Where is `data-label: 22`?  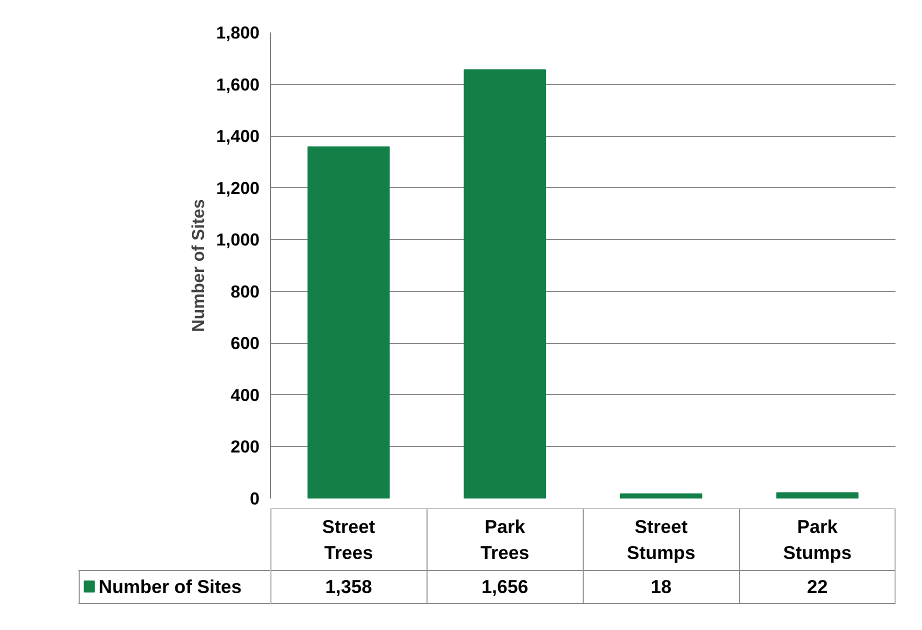 data-label: 22 is located at coordinates (817, 586).